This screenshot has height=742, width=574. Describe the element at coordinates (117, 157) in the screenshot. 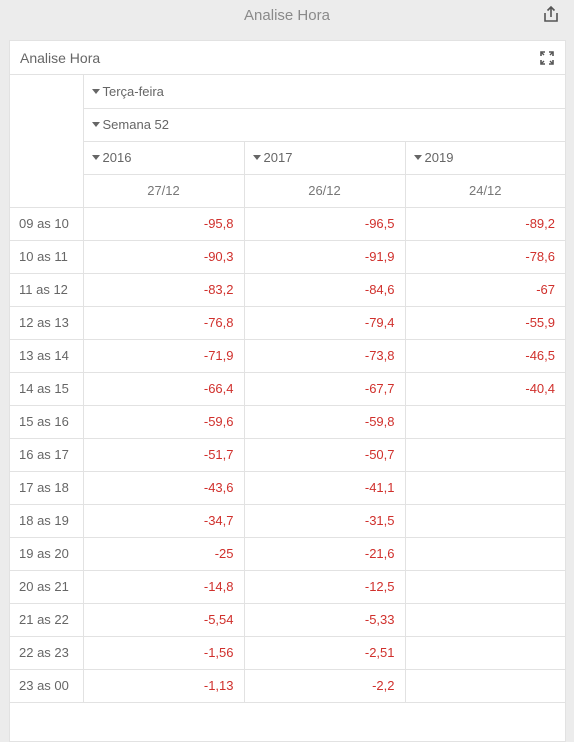

I see `year-label: 2016` at that location.